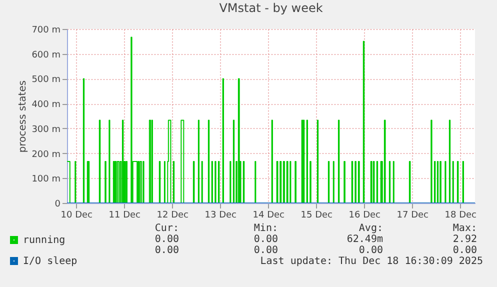  Describe the element at coordinates (46, 55) in the screenshot. I see `y-tick-label: 600 m` at that location.